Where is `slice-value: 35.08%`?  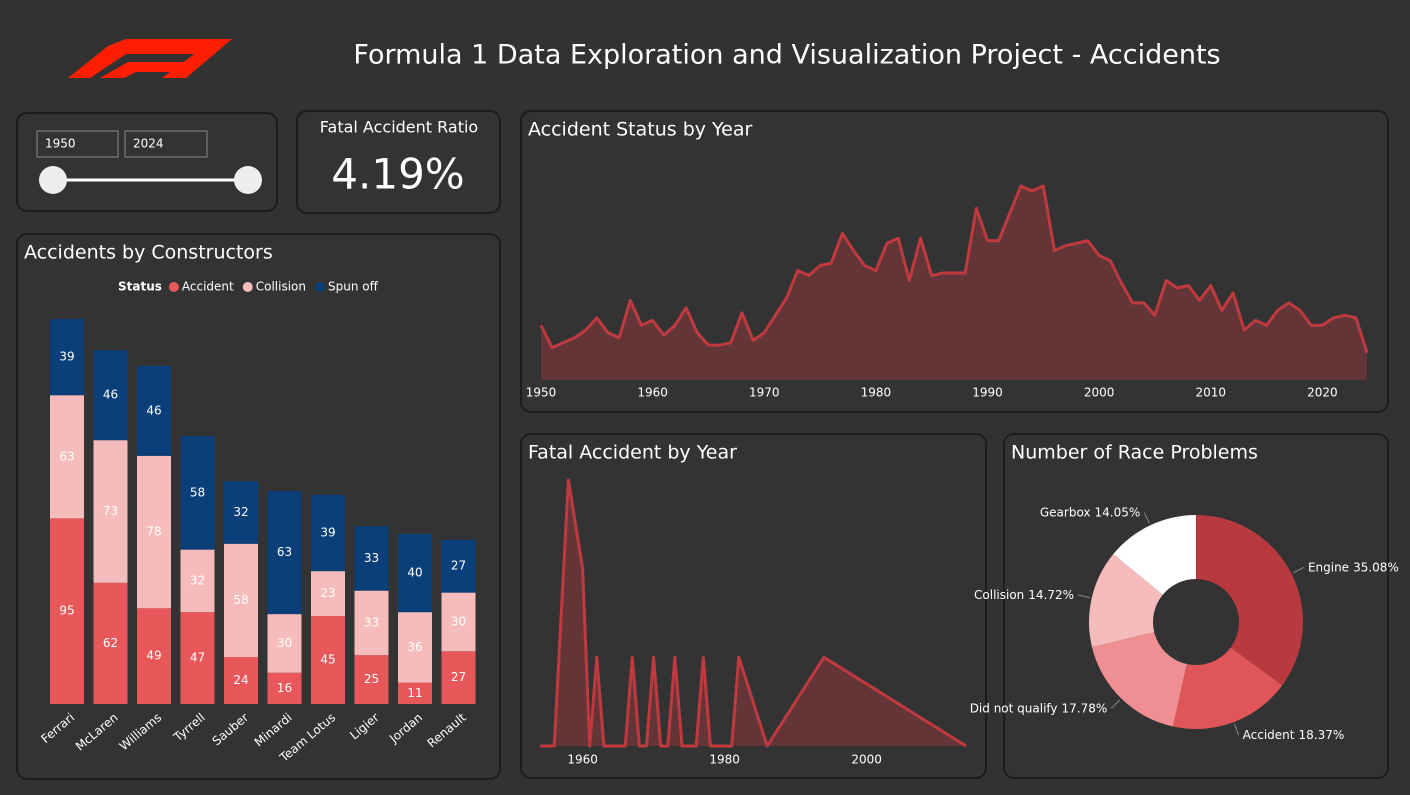 slice-value: 35.08% is located at coordinates (1376, 567).